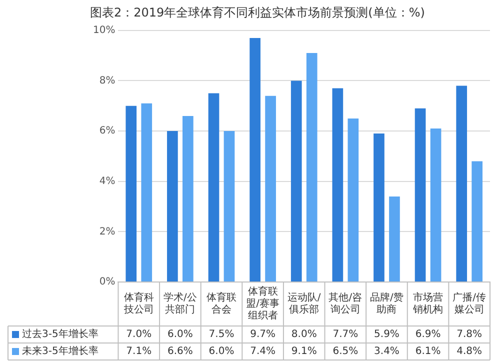 The image size is (500, 362). Describe the element at coordinates (345, 352) in the screenshot. I see `data-label: 6.5%` at that location.